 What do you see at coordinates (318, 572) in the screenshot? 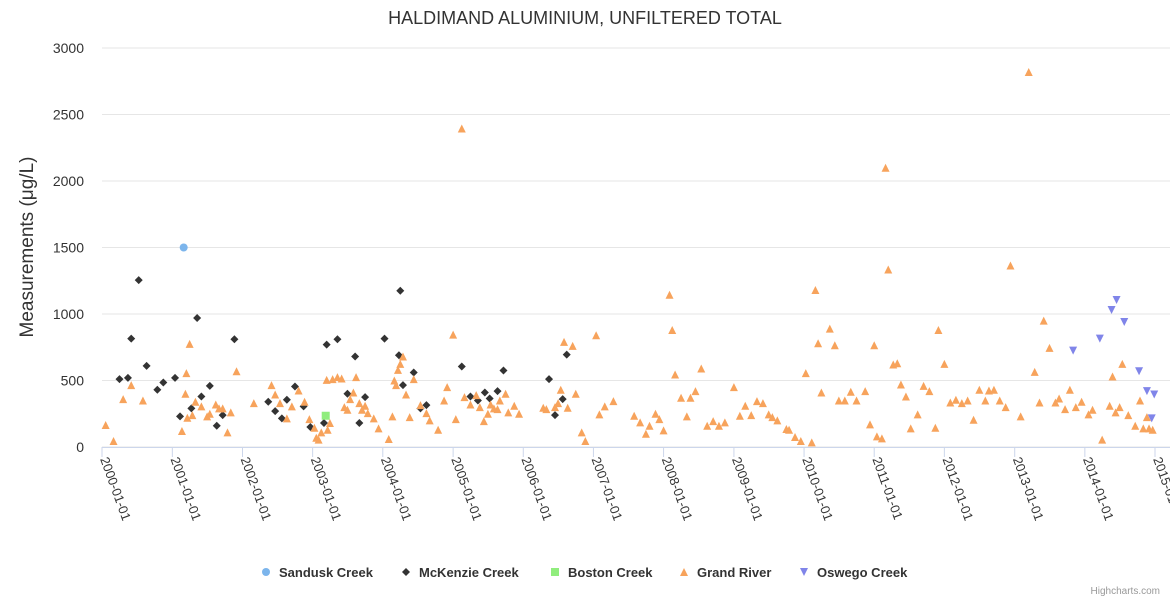
I see `legend-item: Sandusk Creek` at bounding box center [318, 572].